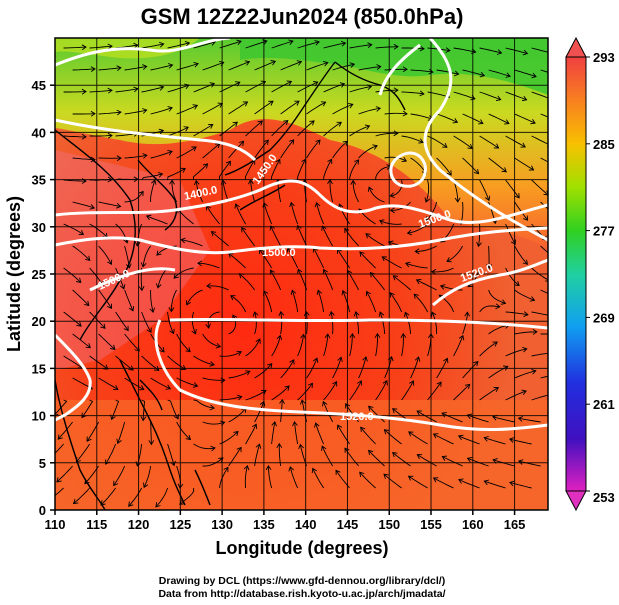  Describe the element at coordinates (604, 231) in the screenshot. I see `colorbar-tick-label: 277` at that location.